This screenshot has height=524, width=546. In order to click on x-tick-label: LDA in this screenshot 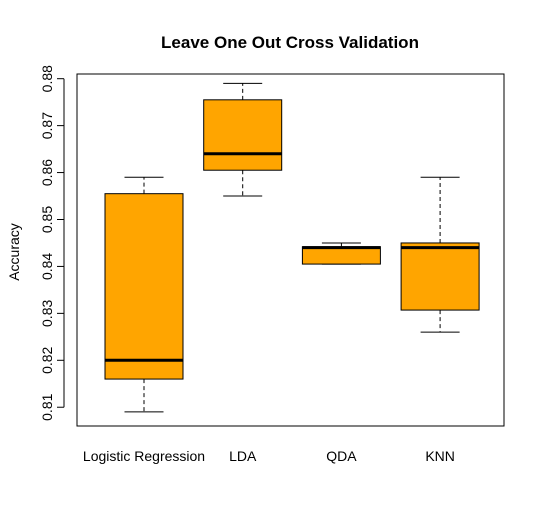, I will do `click(243, 456)`.